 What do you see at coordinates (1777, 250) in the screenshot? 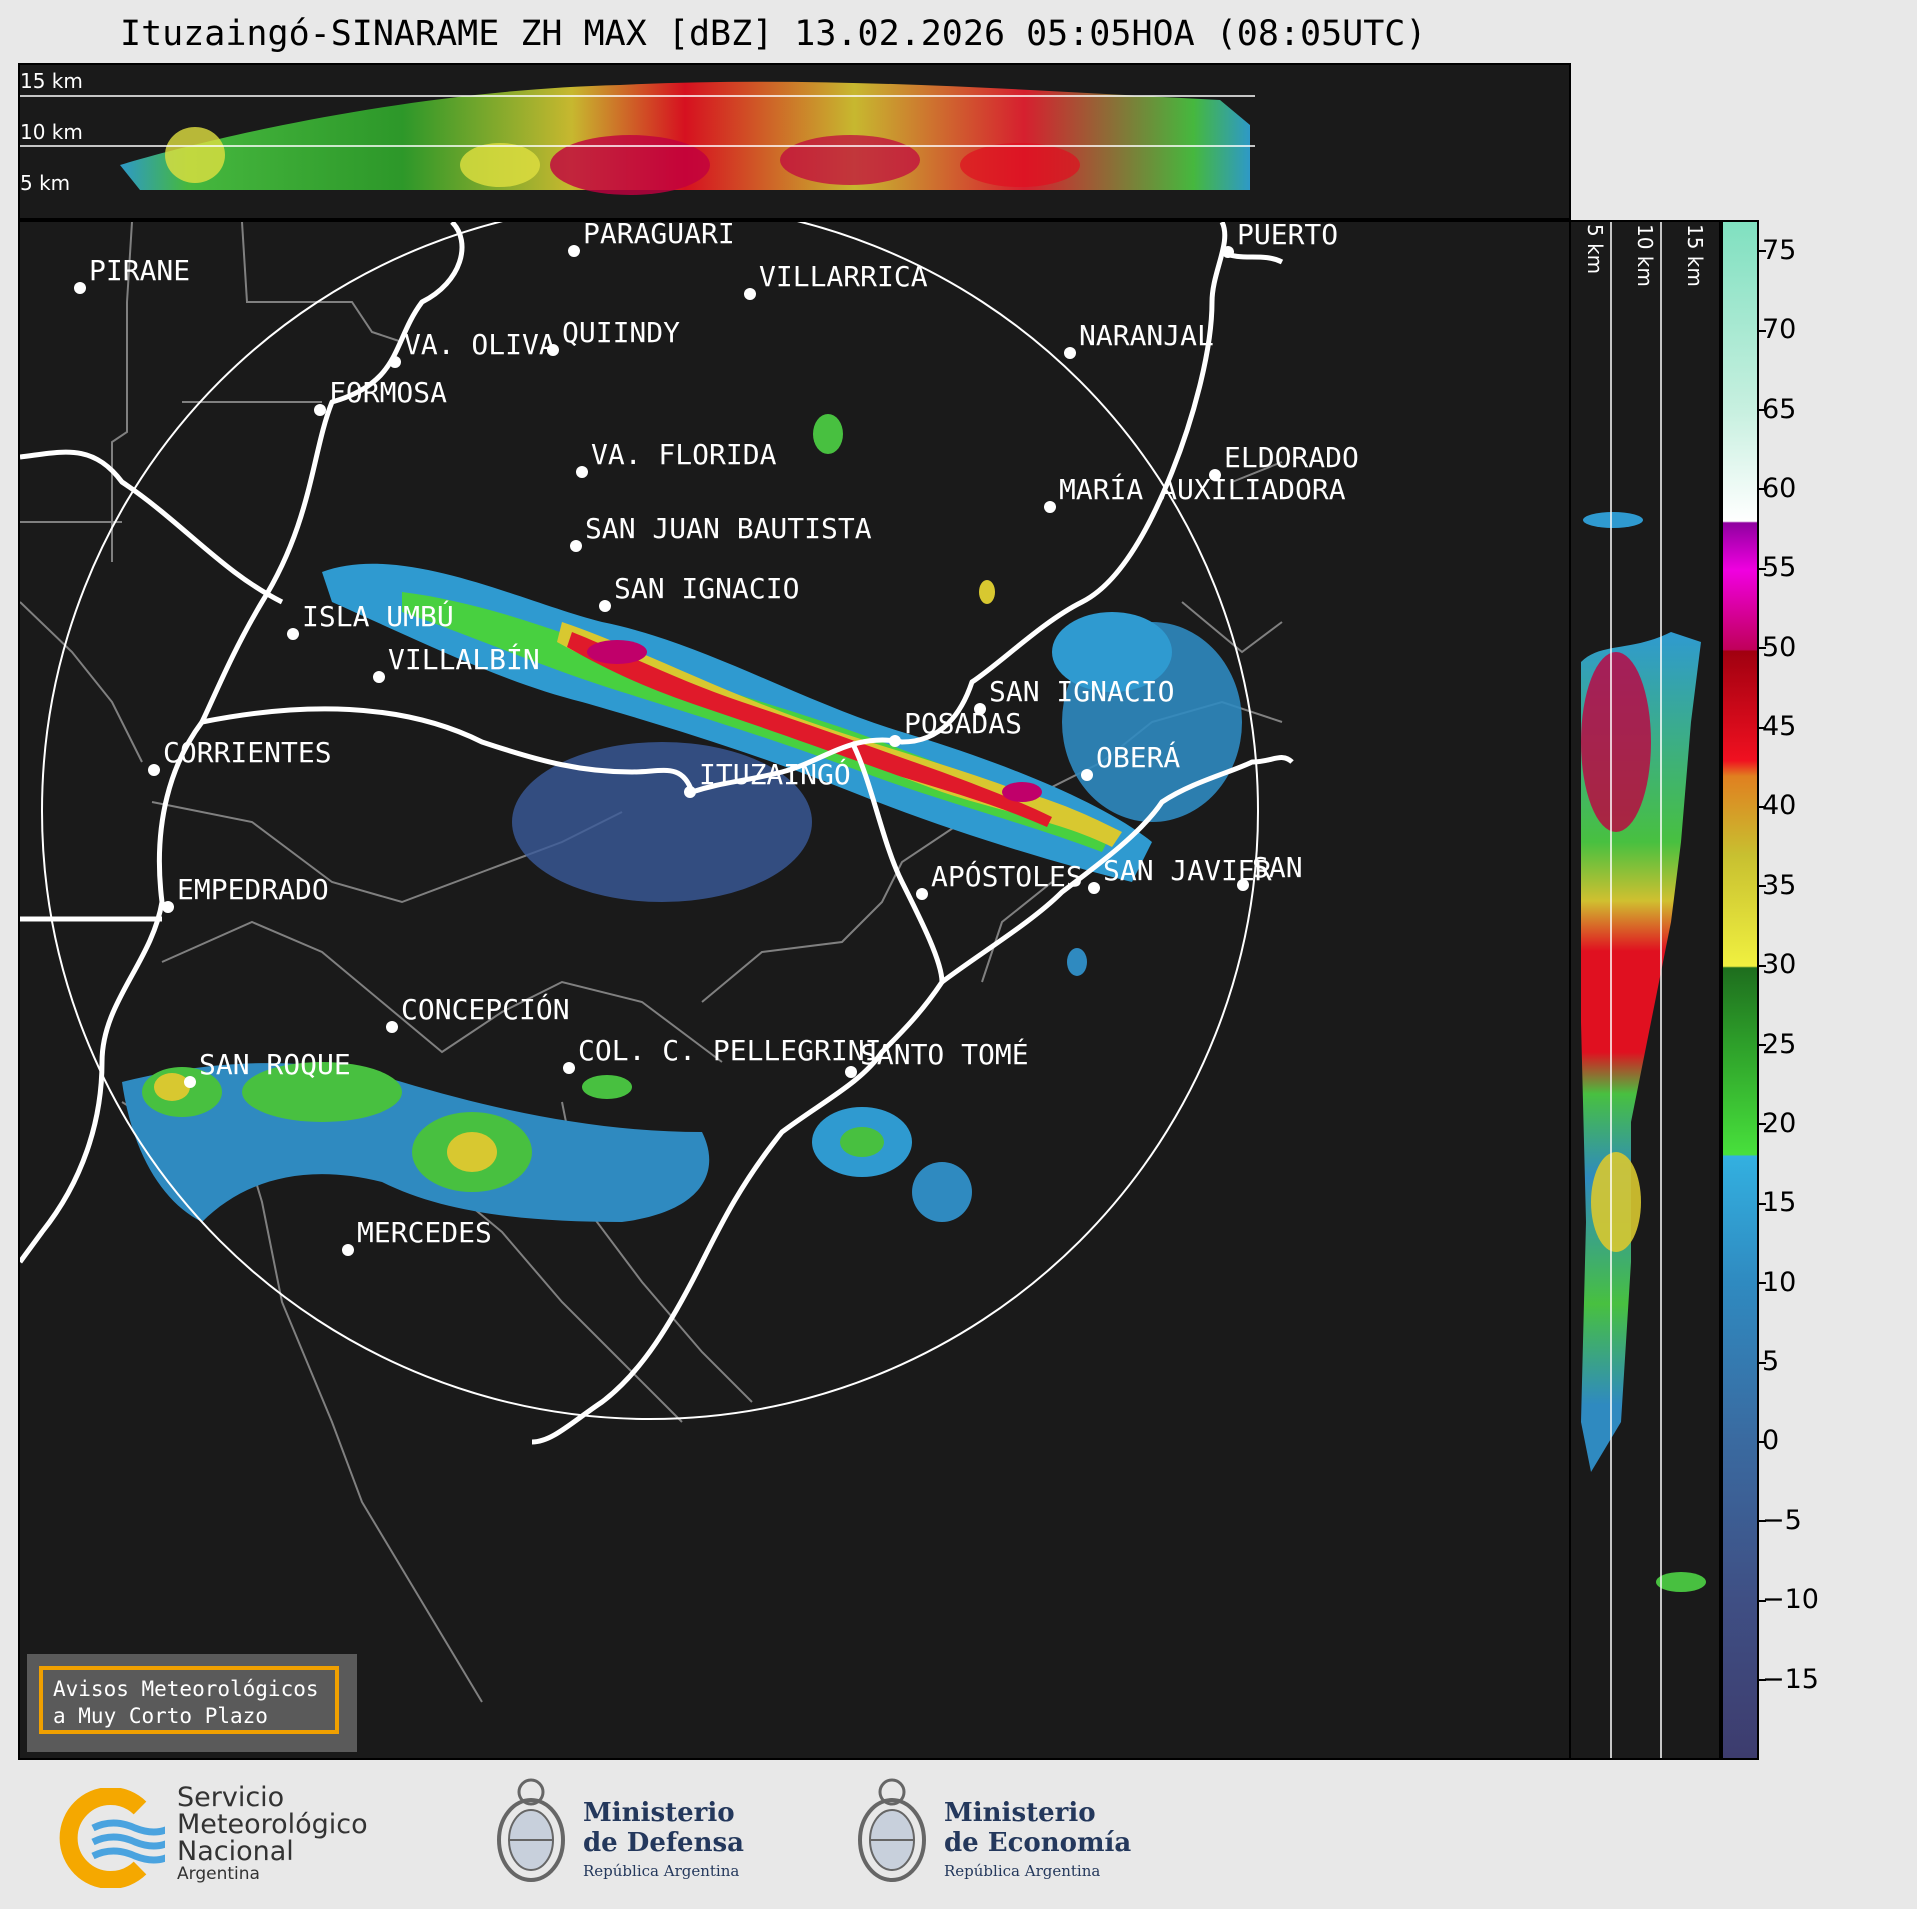
I see `colorbar-tick-label: 75` at bounding box center [1777, 250].